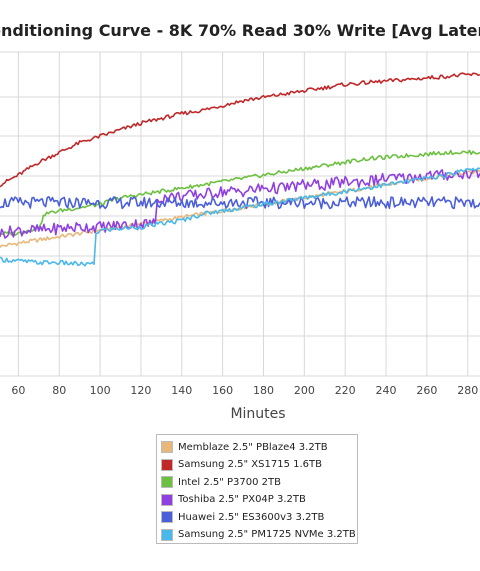  I want to click on legend-item: Huawei 2.5" ES3600v3 3.2TB, so click(242, 517).